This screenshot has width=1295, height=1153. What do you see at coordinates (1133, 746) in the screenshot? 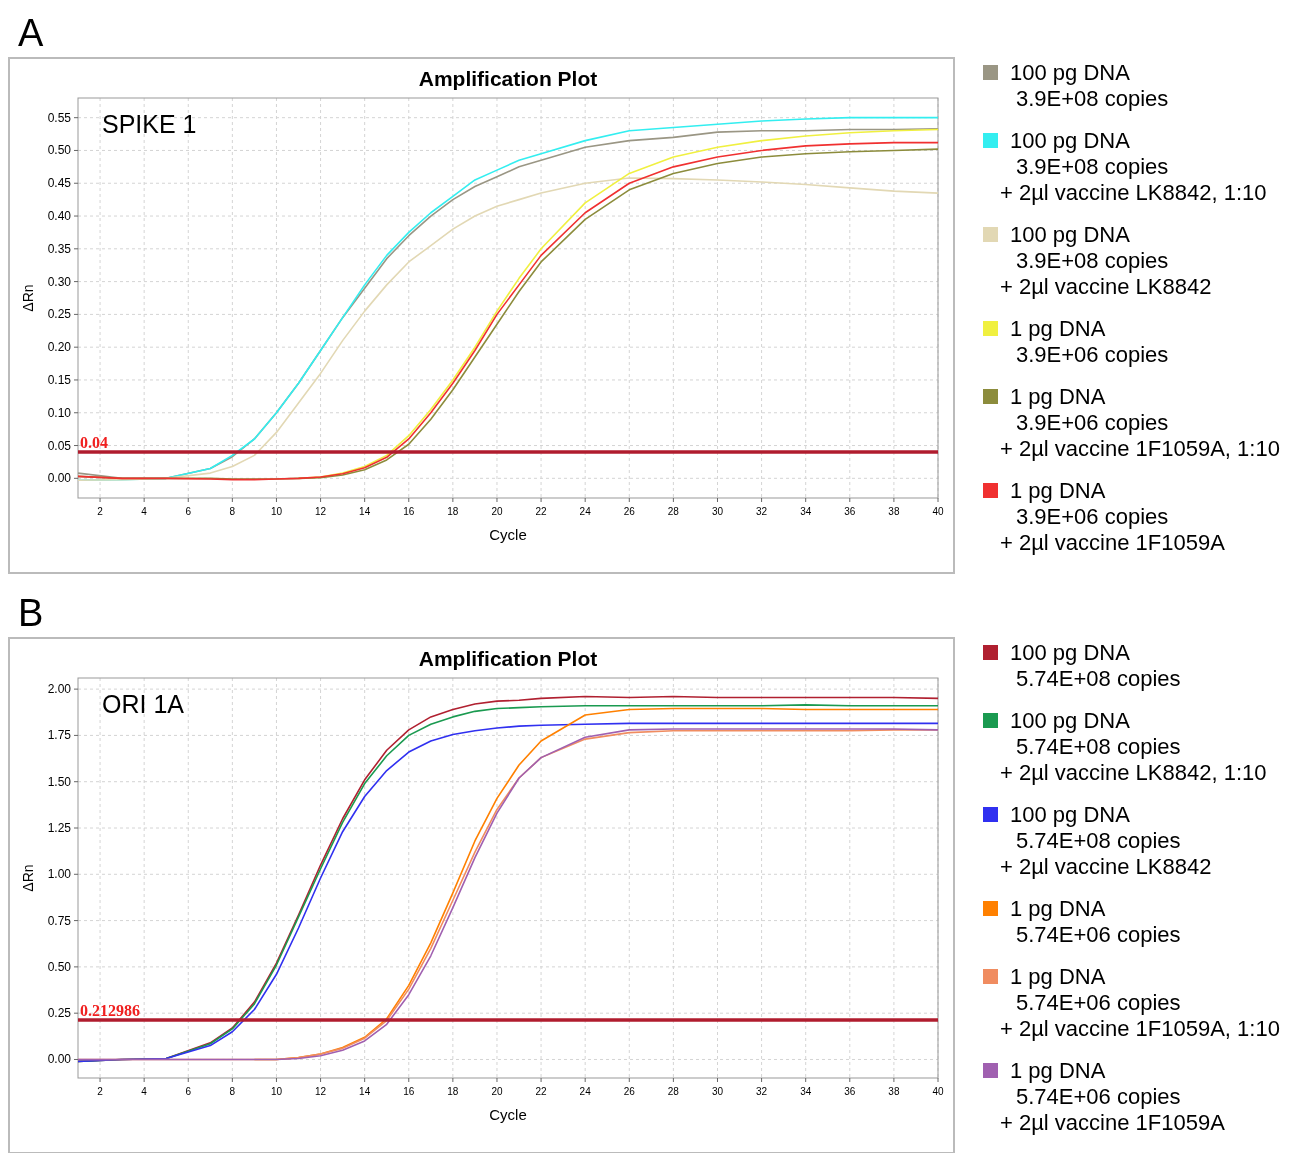
I see `legend-label: 100 pg DNA 5.74E+08 copies + 2µl vaccine LK8842, 1:10` at bounding box center [1133, 746].